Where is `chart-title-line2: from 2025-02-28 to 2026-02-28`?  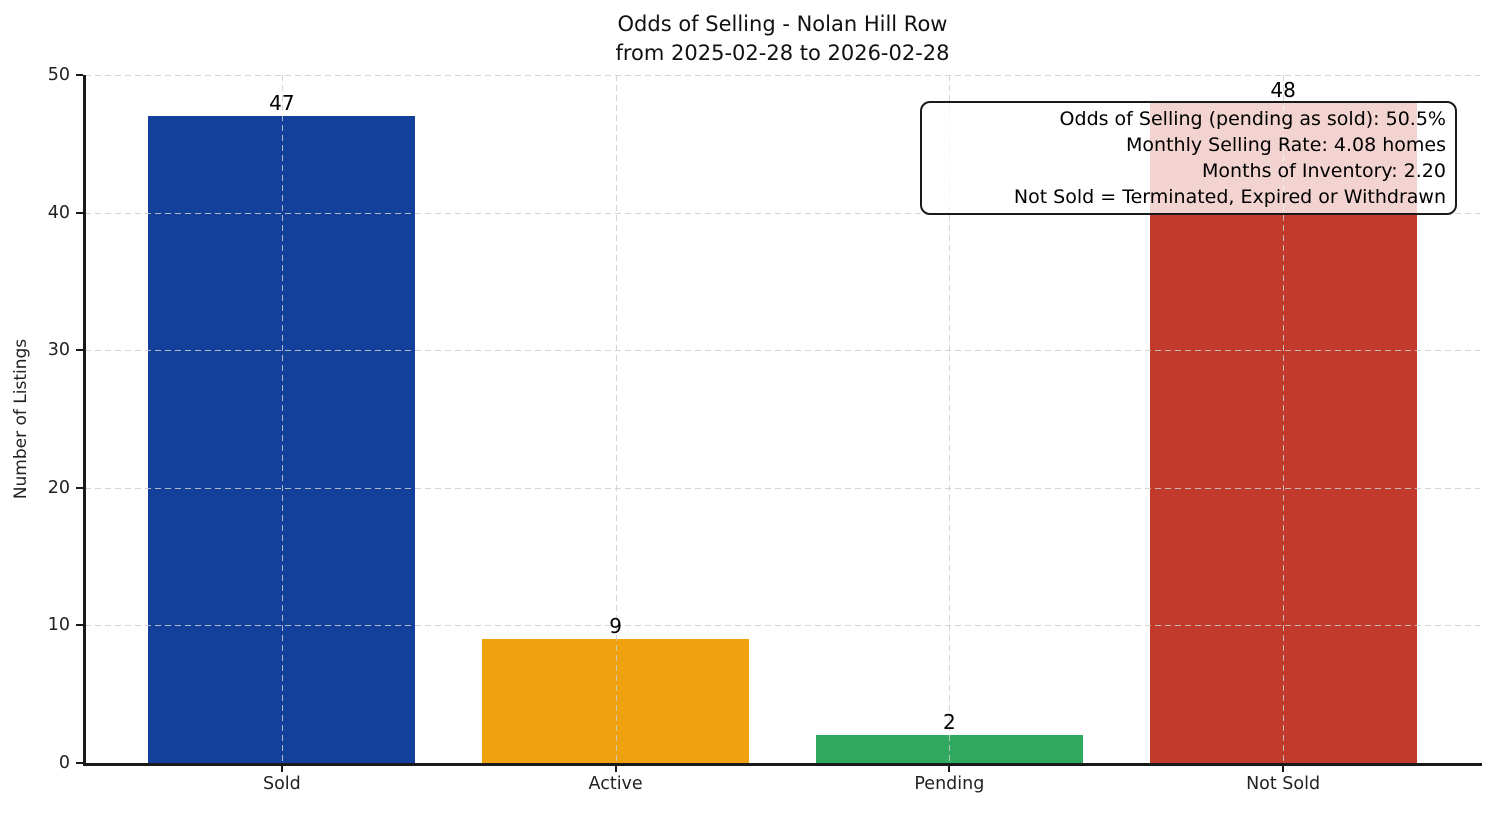 chart-title-line2: from 2025-02-28 to 2026-02-28 is located at coordinates (782, 53).